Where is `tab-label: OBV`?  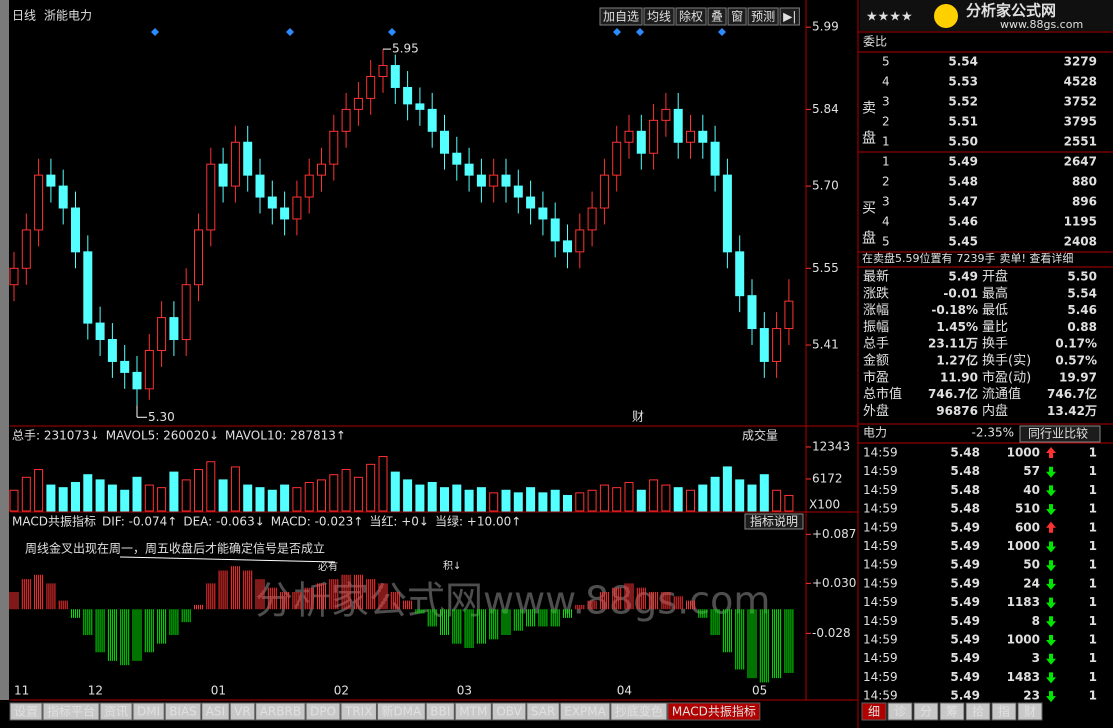 tab-label: OBV is located at coordinates (509, 712).